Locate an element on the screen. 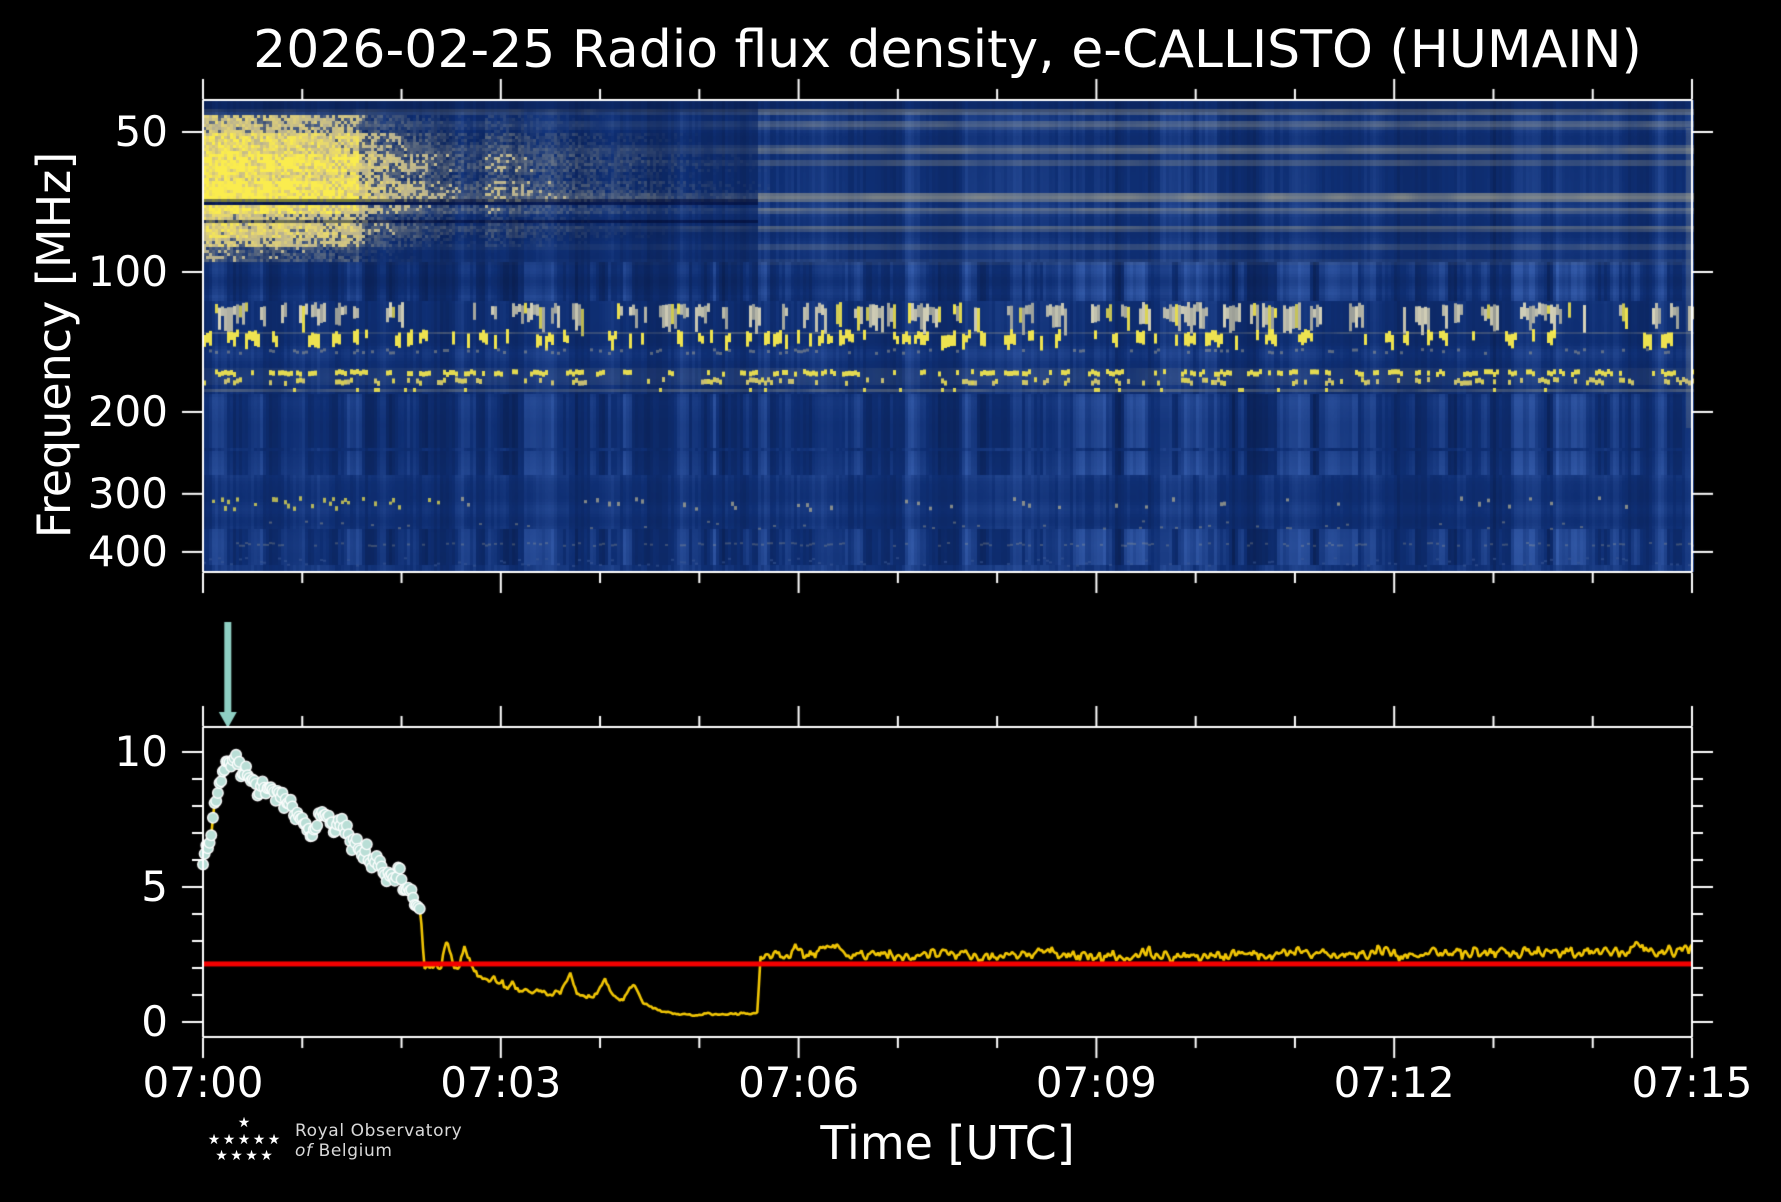 The image size is (1781, 1202). x-tick-label: 07:12 is located at coordinates (1394, 1082).